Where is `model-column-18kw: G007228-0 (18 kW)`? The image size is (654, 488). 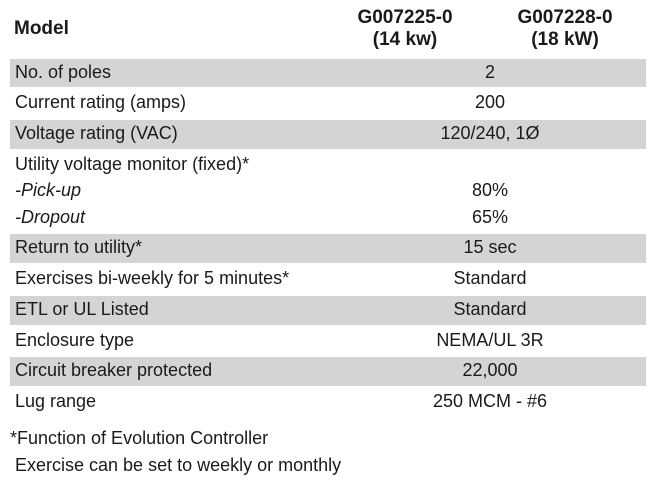
model-column-18kw: G007228-0 (18 kW) is located at coordinates (565, 29).